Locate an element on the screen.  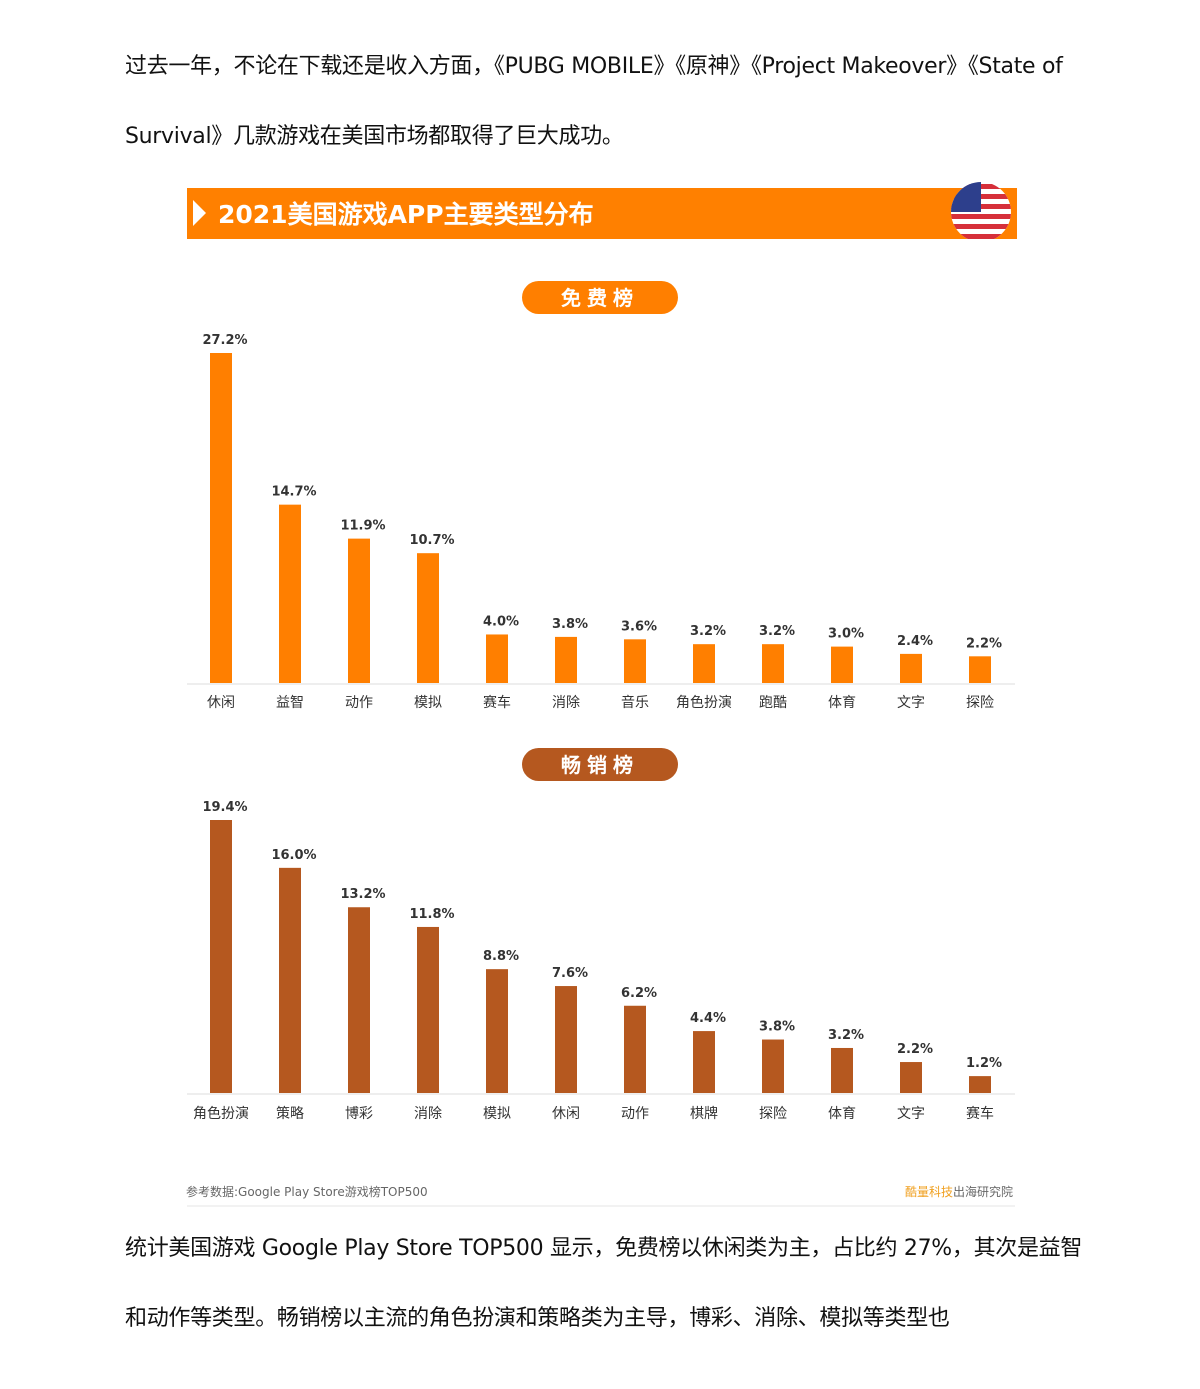
free-data-label: 14.7% is located at coordinates (293, 492).